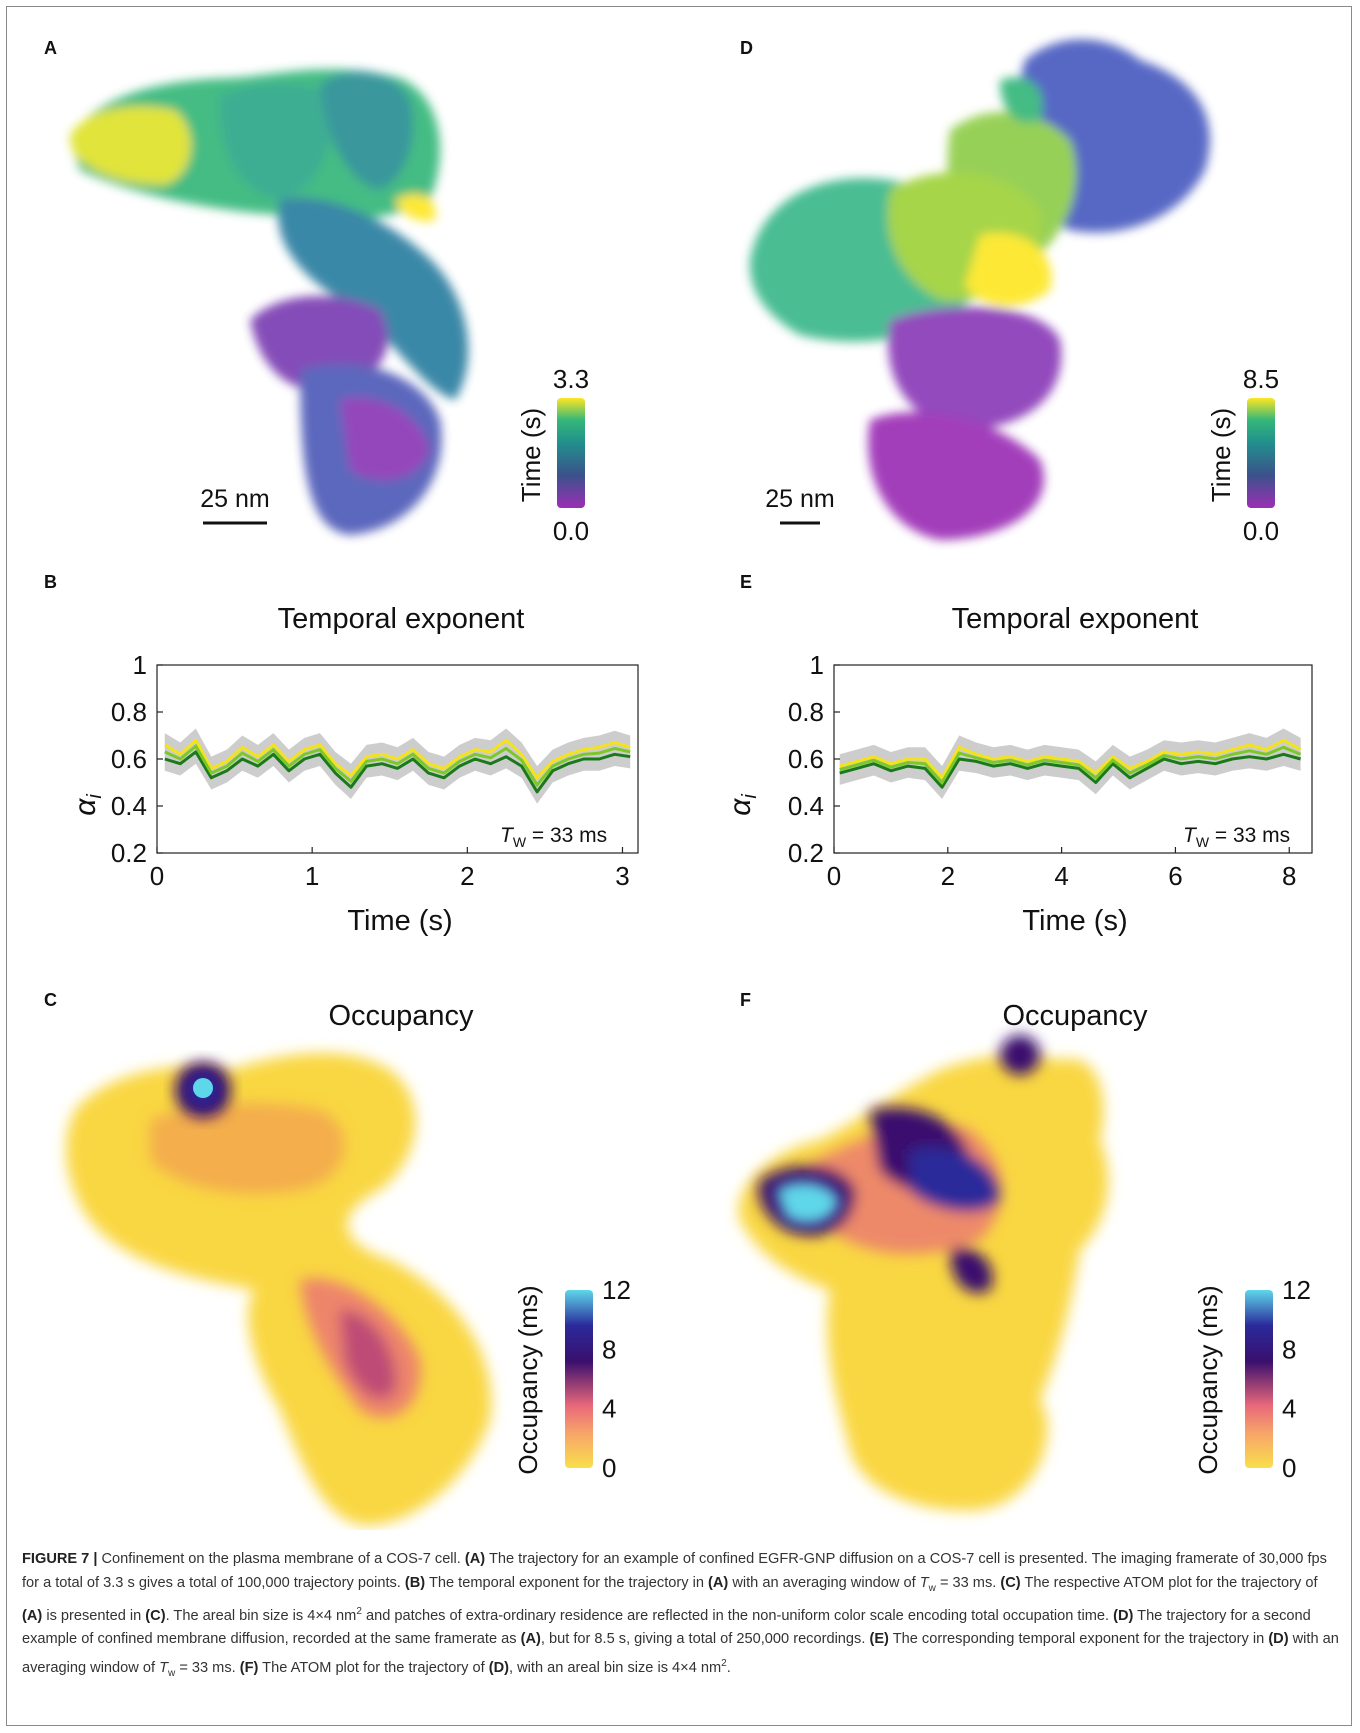 This screenshot has height=1733, width=1360. I want to click on colorbar-d, so click(1261, 453).